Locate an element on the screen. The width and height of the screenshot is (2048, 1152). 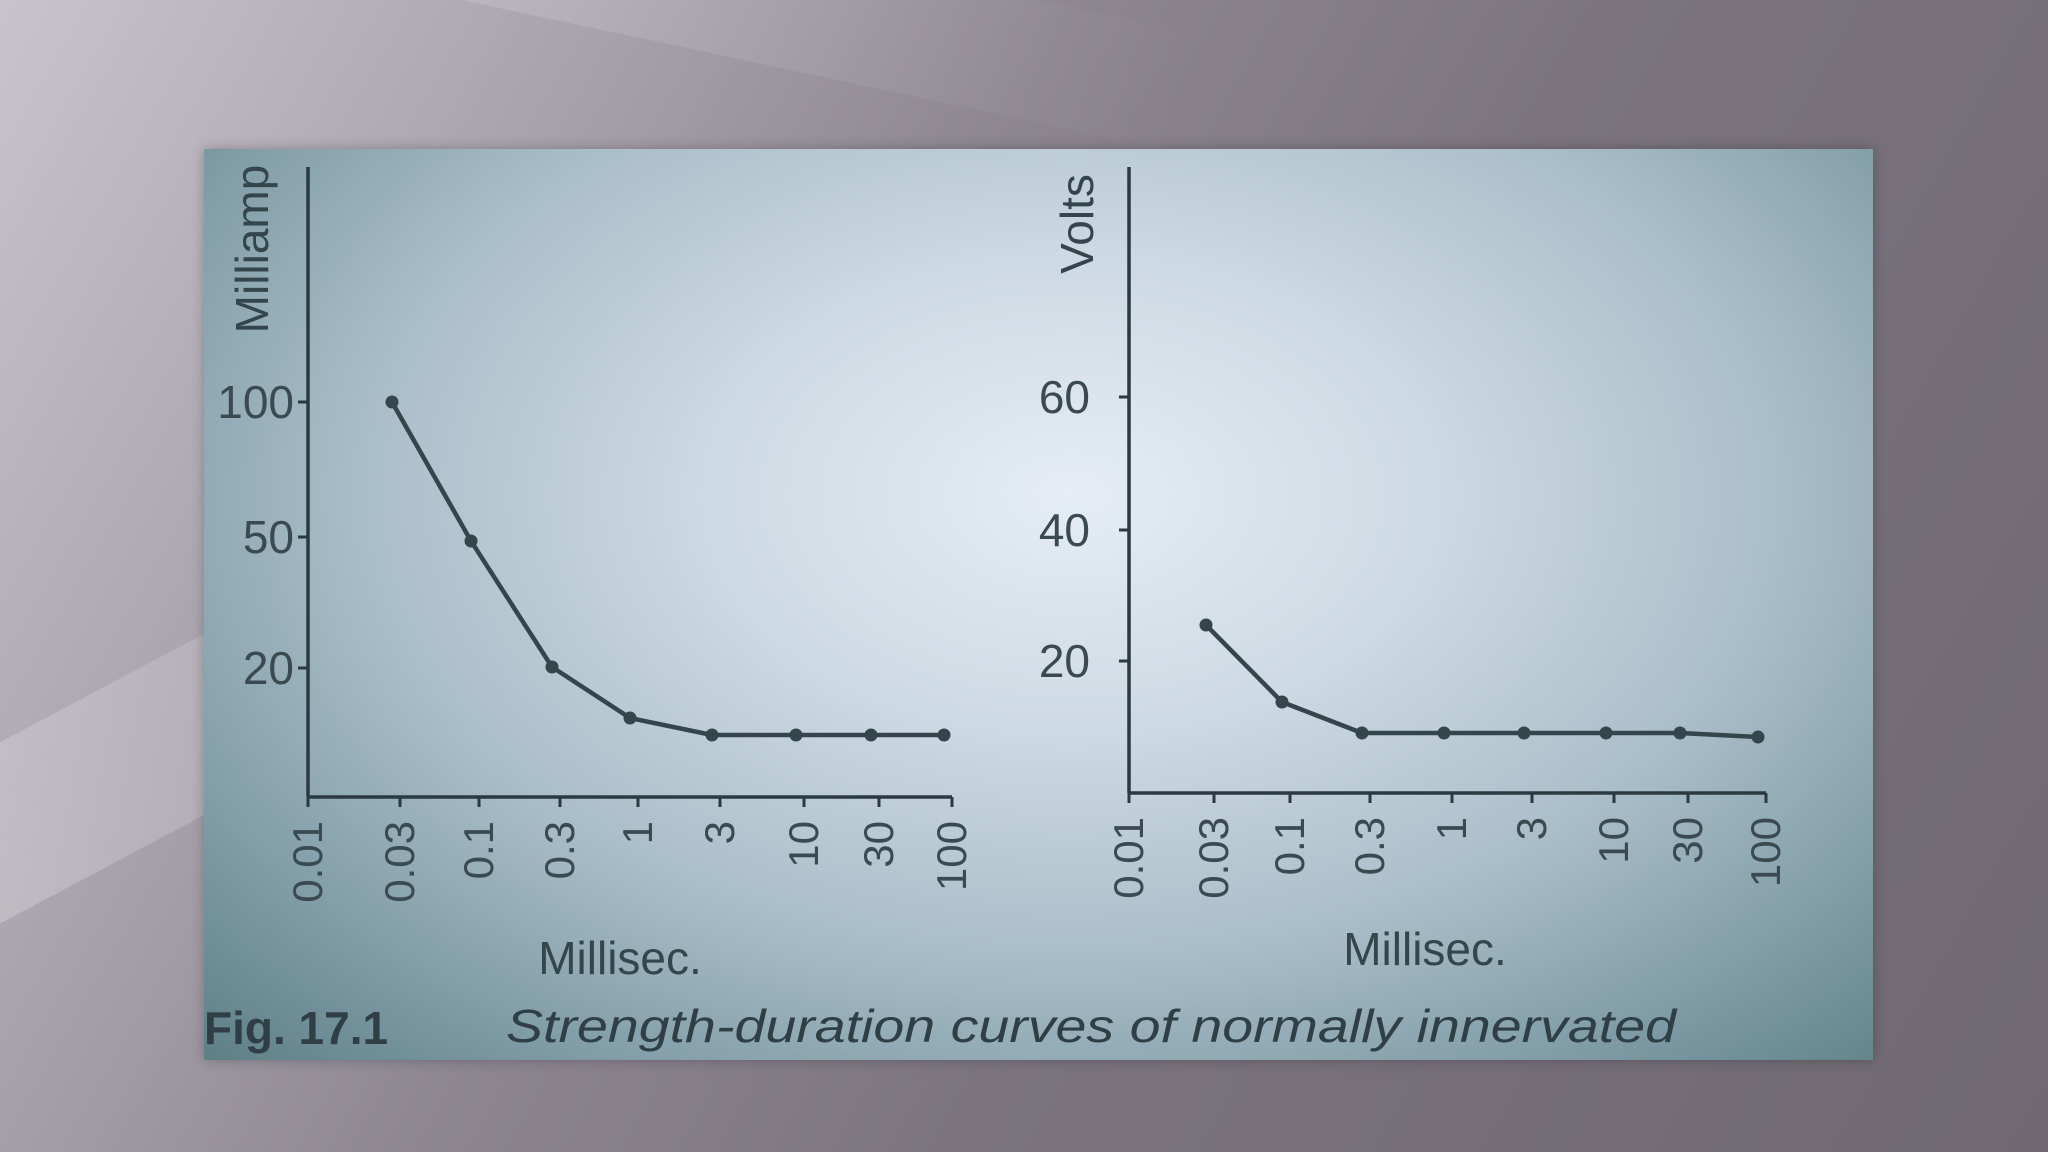
figure-number: Fig. 17.1 is located at coordinates (296, 1028).